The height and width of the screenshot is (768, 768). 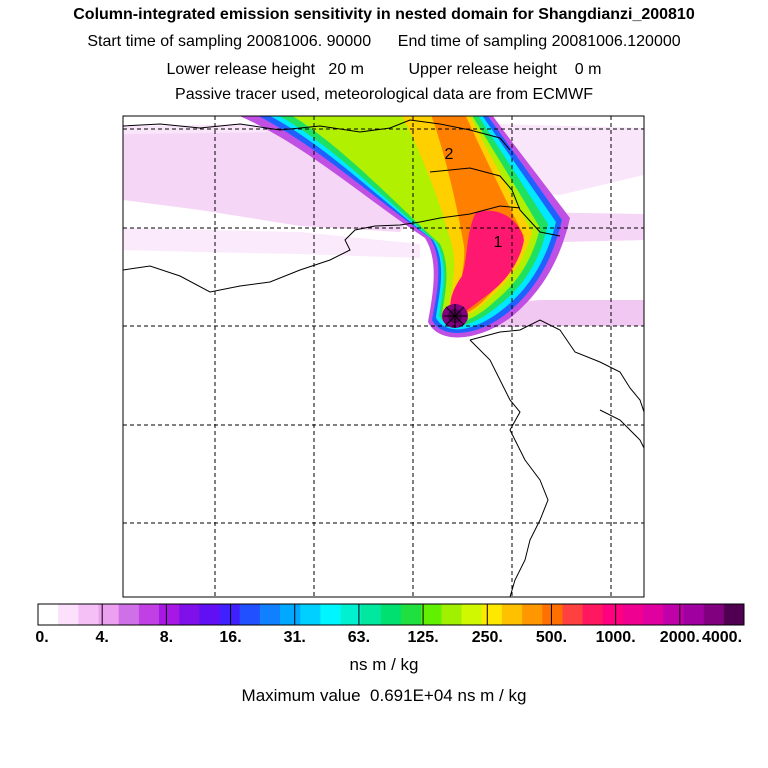 I want to click on start-value: 20081006. 90000, so click(x=309, y=41).